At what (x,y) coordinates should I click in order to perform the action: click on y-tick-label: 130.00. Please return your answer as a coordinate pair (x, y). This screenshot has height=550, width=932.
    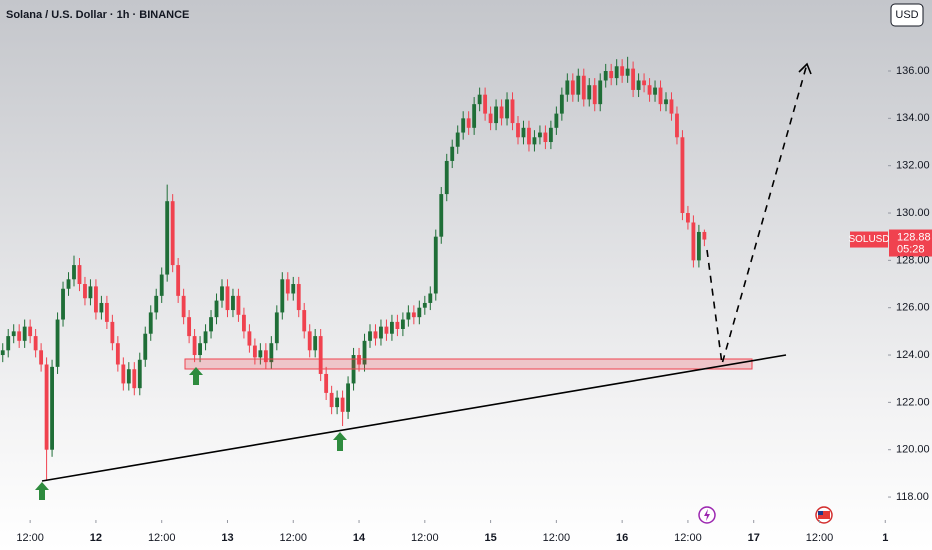
    Looking at the image, I should click on (913, 213).